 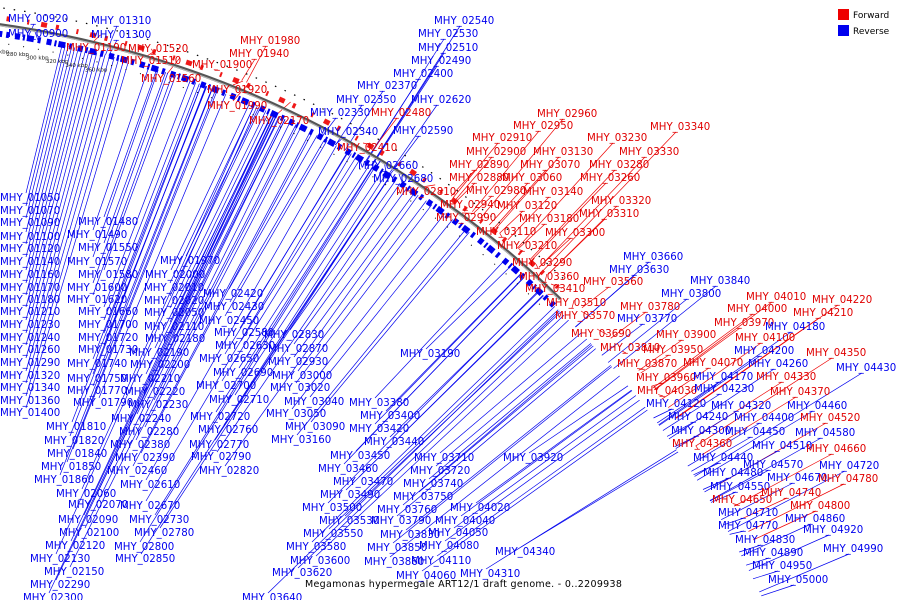 I want to click on gene-label-mhy-02830: MHY_02830, so click(x=294, y=335).